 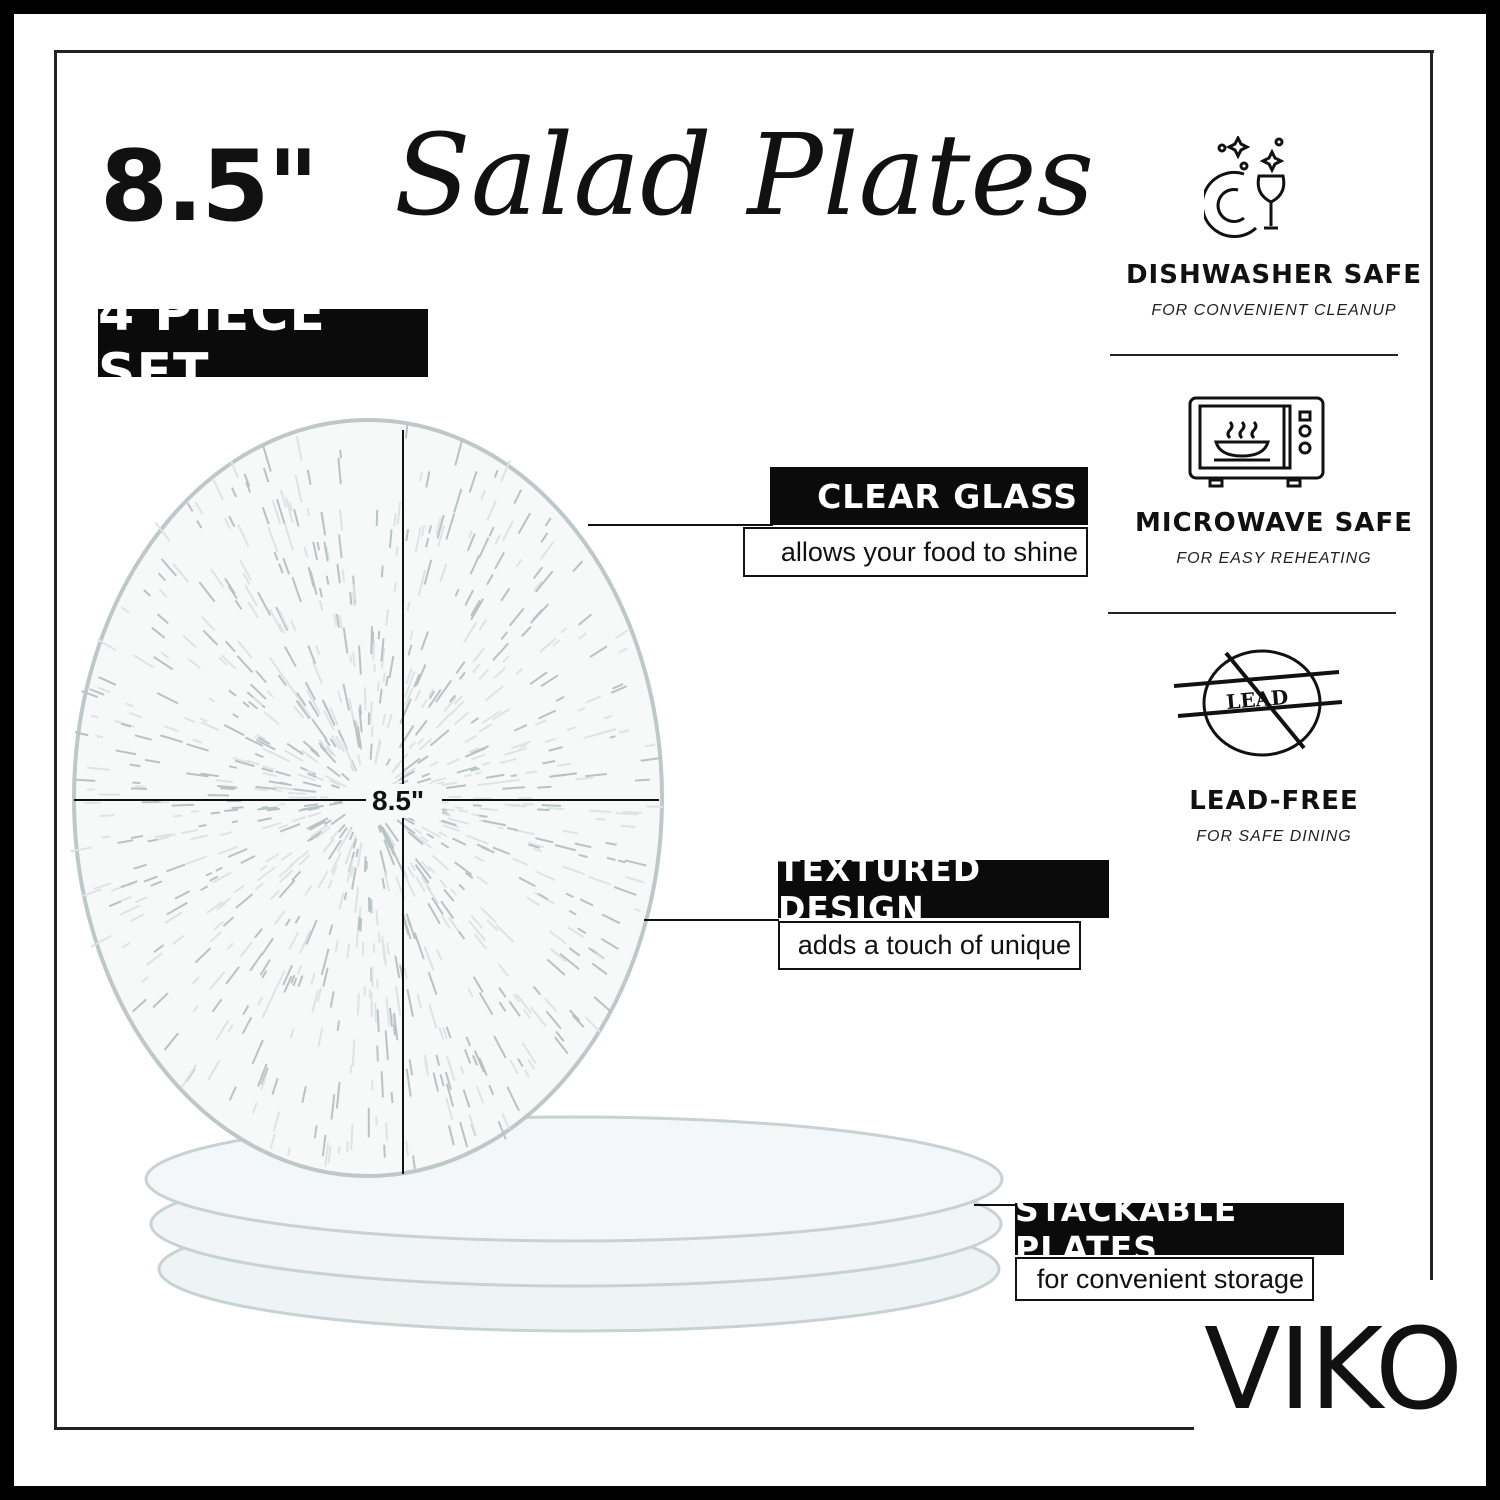 What do you see at coordinates (1256, 442) in the screenshot?
I see `microwave-icon` at bounding box center [1256, 442].